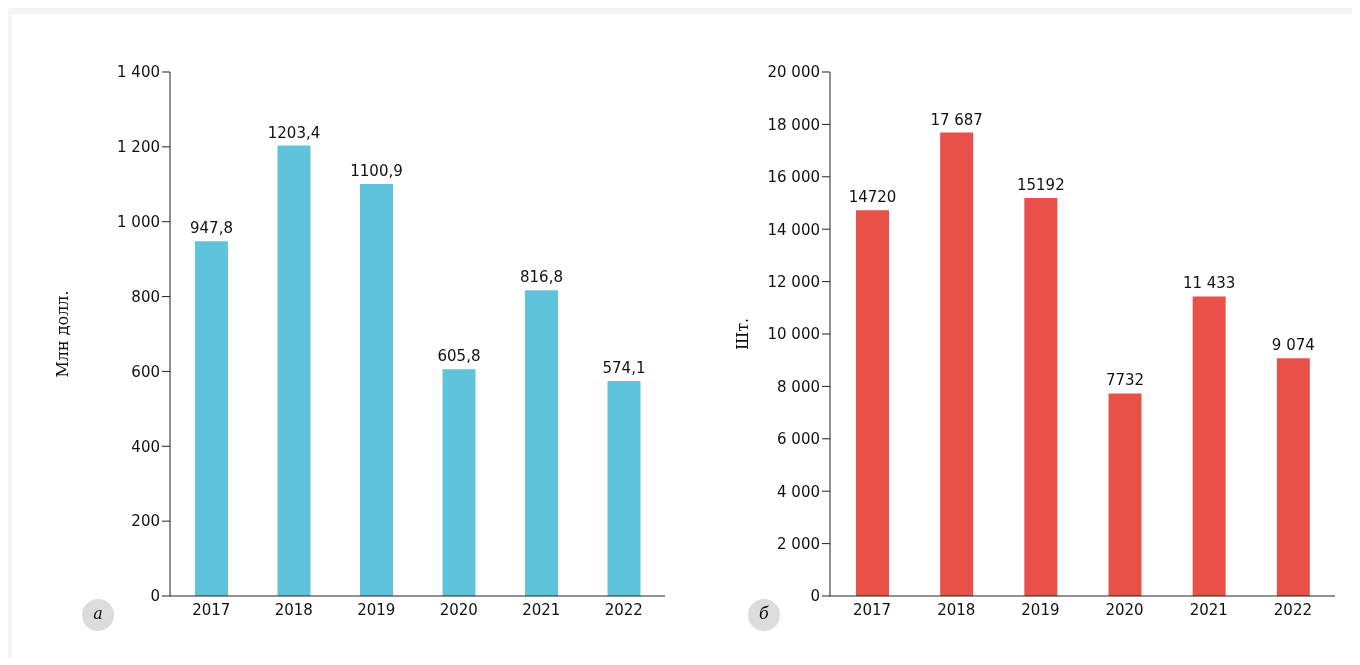  Describe the element at coordinates (138, 72) in the screenshot. I see `y-tick-label: 1 400` at that location.